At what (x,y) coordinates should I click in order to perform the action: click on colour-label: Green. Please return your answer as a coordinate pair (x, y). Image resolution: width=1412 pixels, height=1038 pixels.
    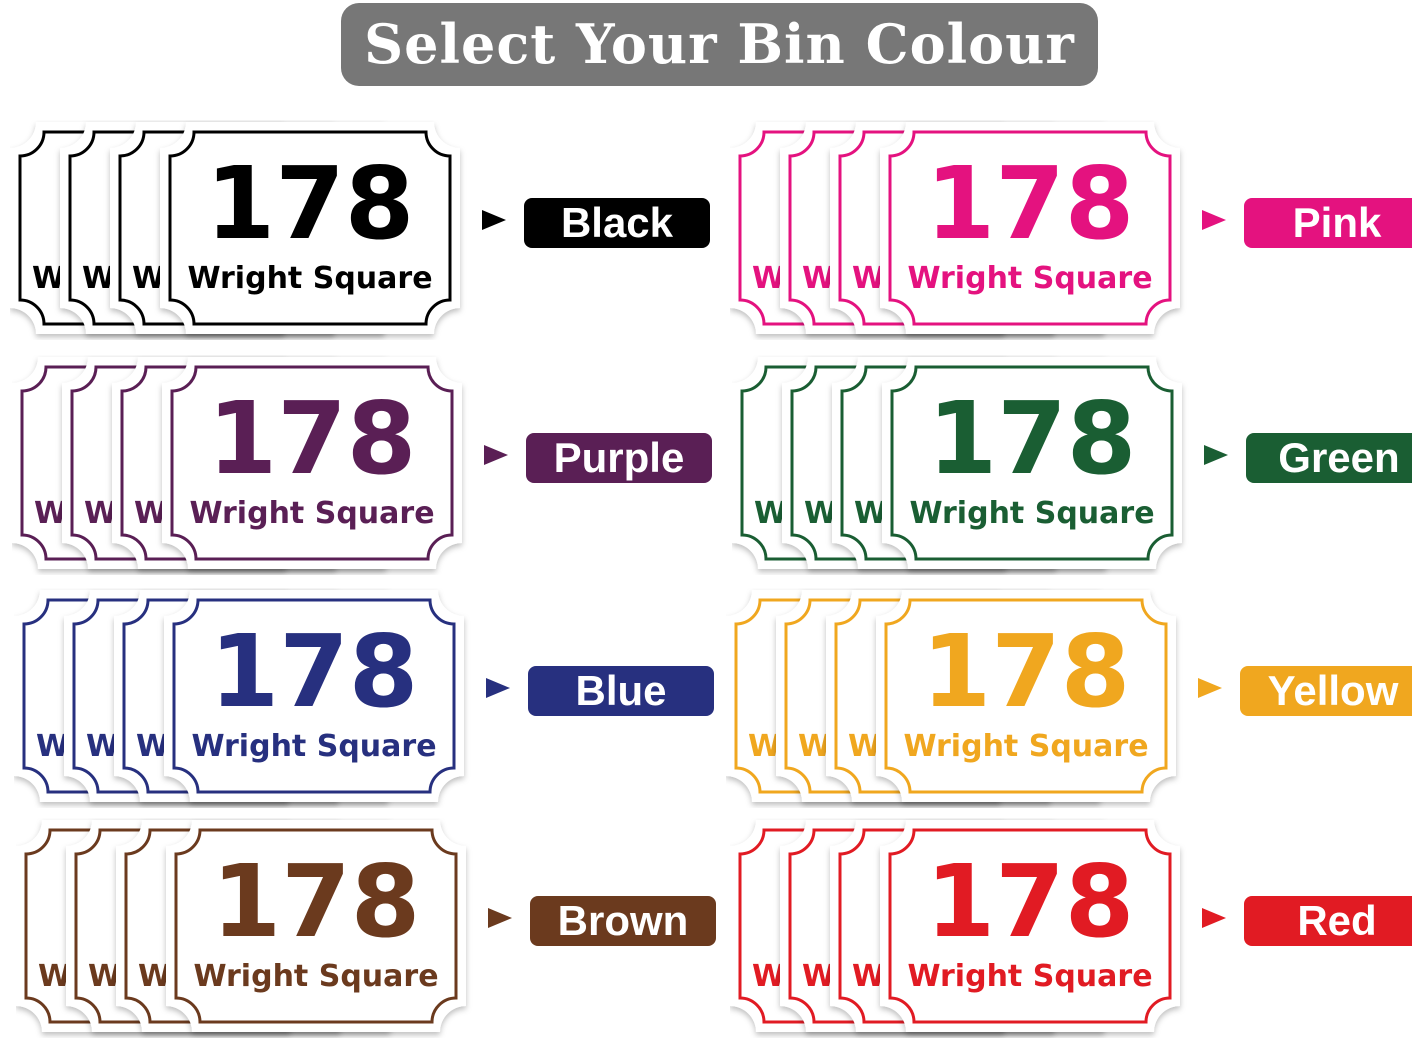
    Looking at the image, I should click on (1329, 458).